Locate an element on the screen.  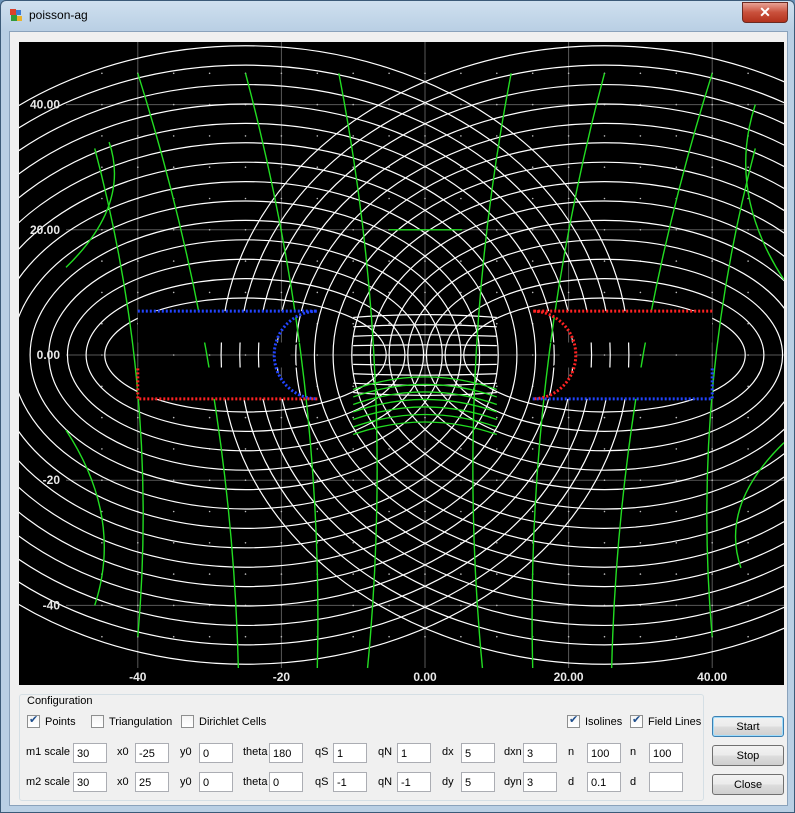
dxn-input: 3 is located at coordinates (540, 753).